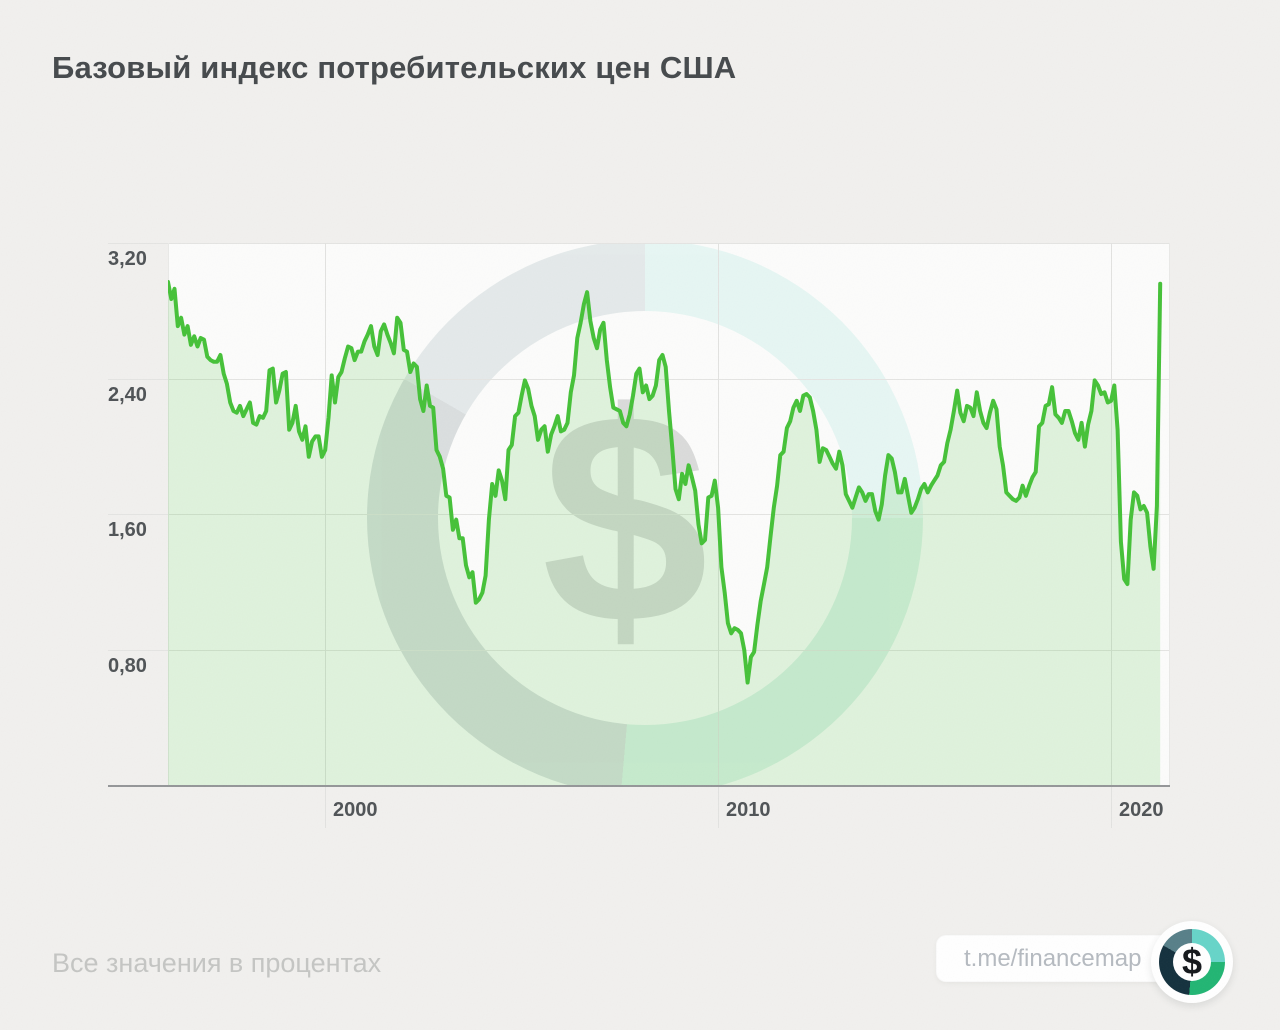 This screenshot has height=1030, width=1280. Describe the element at coordinates (127, 259) in the screenshot. I see `y-tick-label: 3,20` at that location.